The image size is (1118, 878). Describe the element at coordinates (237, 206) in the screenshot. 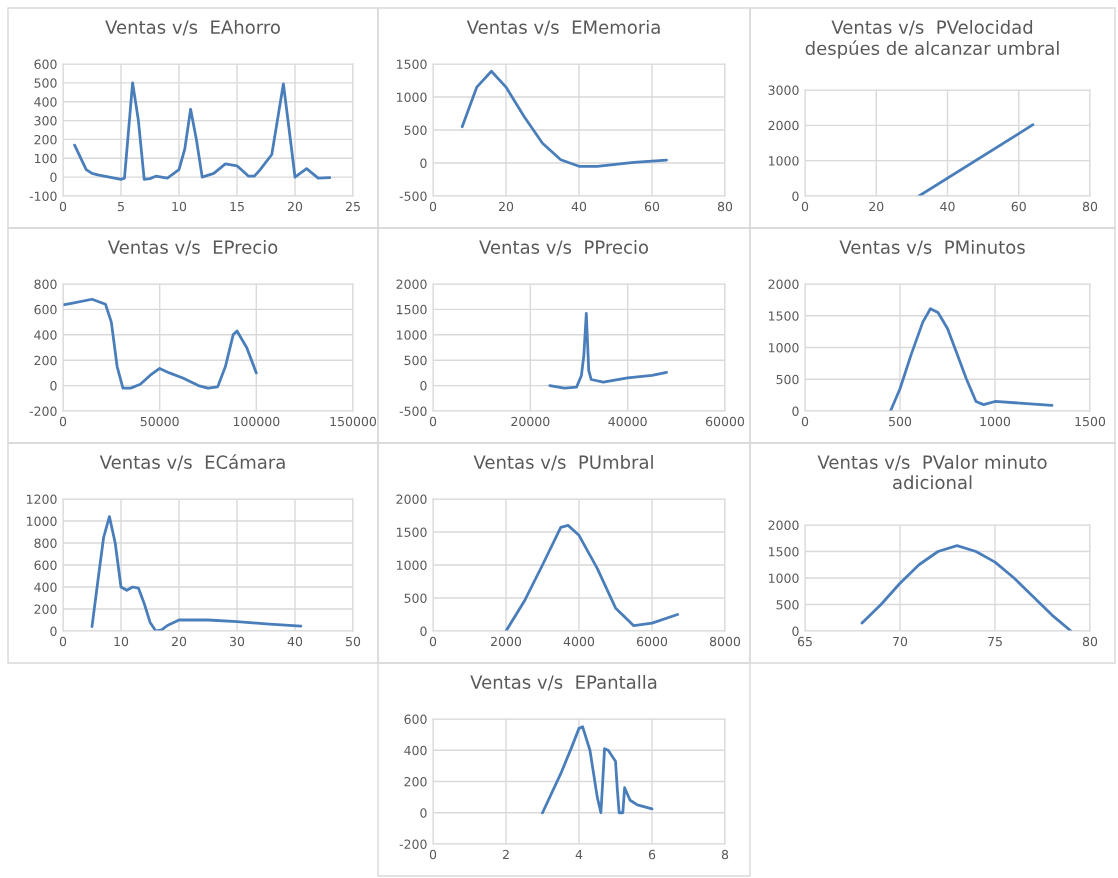

I see `x-tick-label: 15` at that location.